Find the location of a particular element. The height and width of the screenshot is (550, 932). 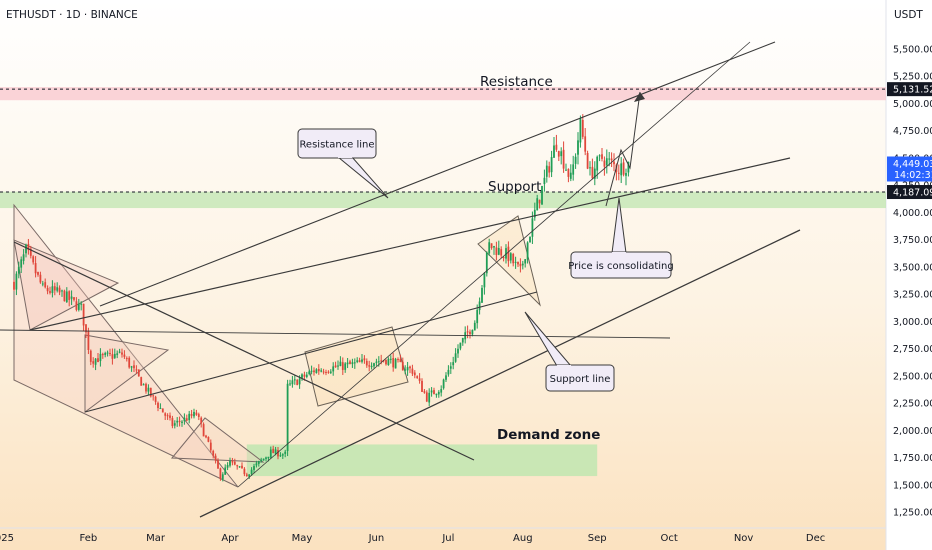

support-line-callout-text: Support line is located at coordinates (580, 379).